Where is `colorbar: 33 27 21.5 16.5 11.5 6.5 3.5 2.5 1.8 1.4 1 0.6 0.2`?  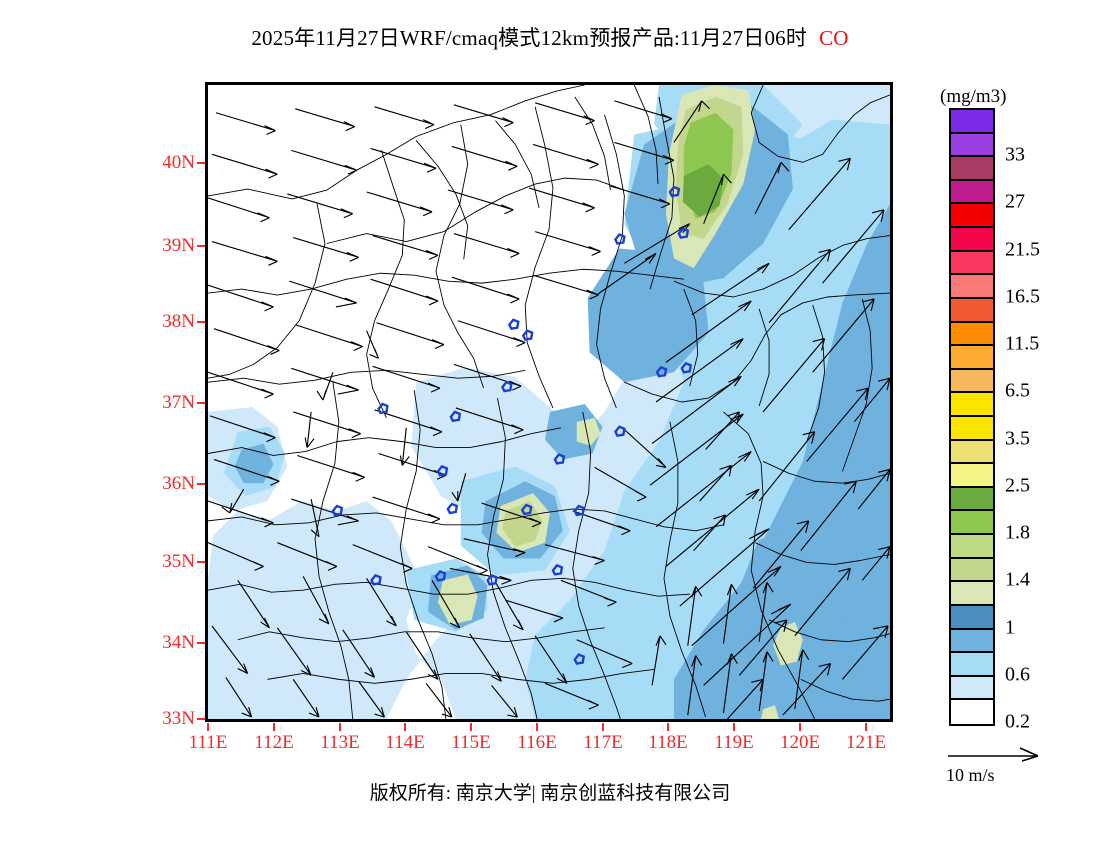 colorbar: 33 27 21.5 16.5 11.5 6.5 3.5 2.5 1.8 1.4 1 0.6 0.2 is located at coordinates (994, 420).